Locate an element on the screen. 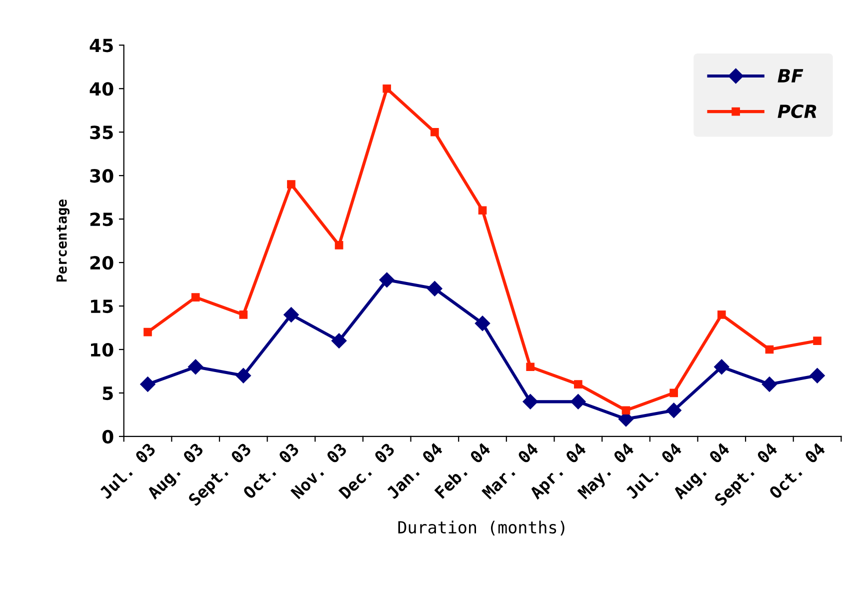  y-axis-title: Percentage is located at coordinates (63, 241).